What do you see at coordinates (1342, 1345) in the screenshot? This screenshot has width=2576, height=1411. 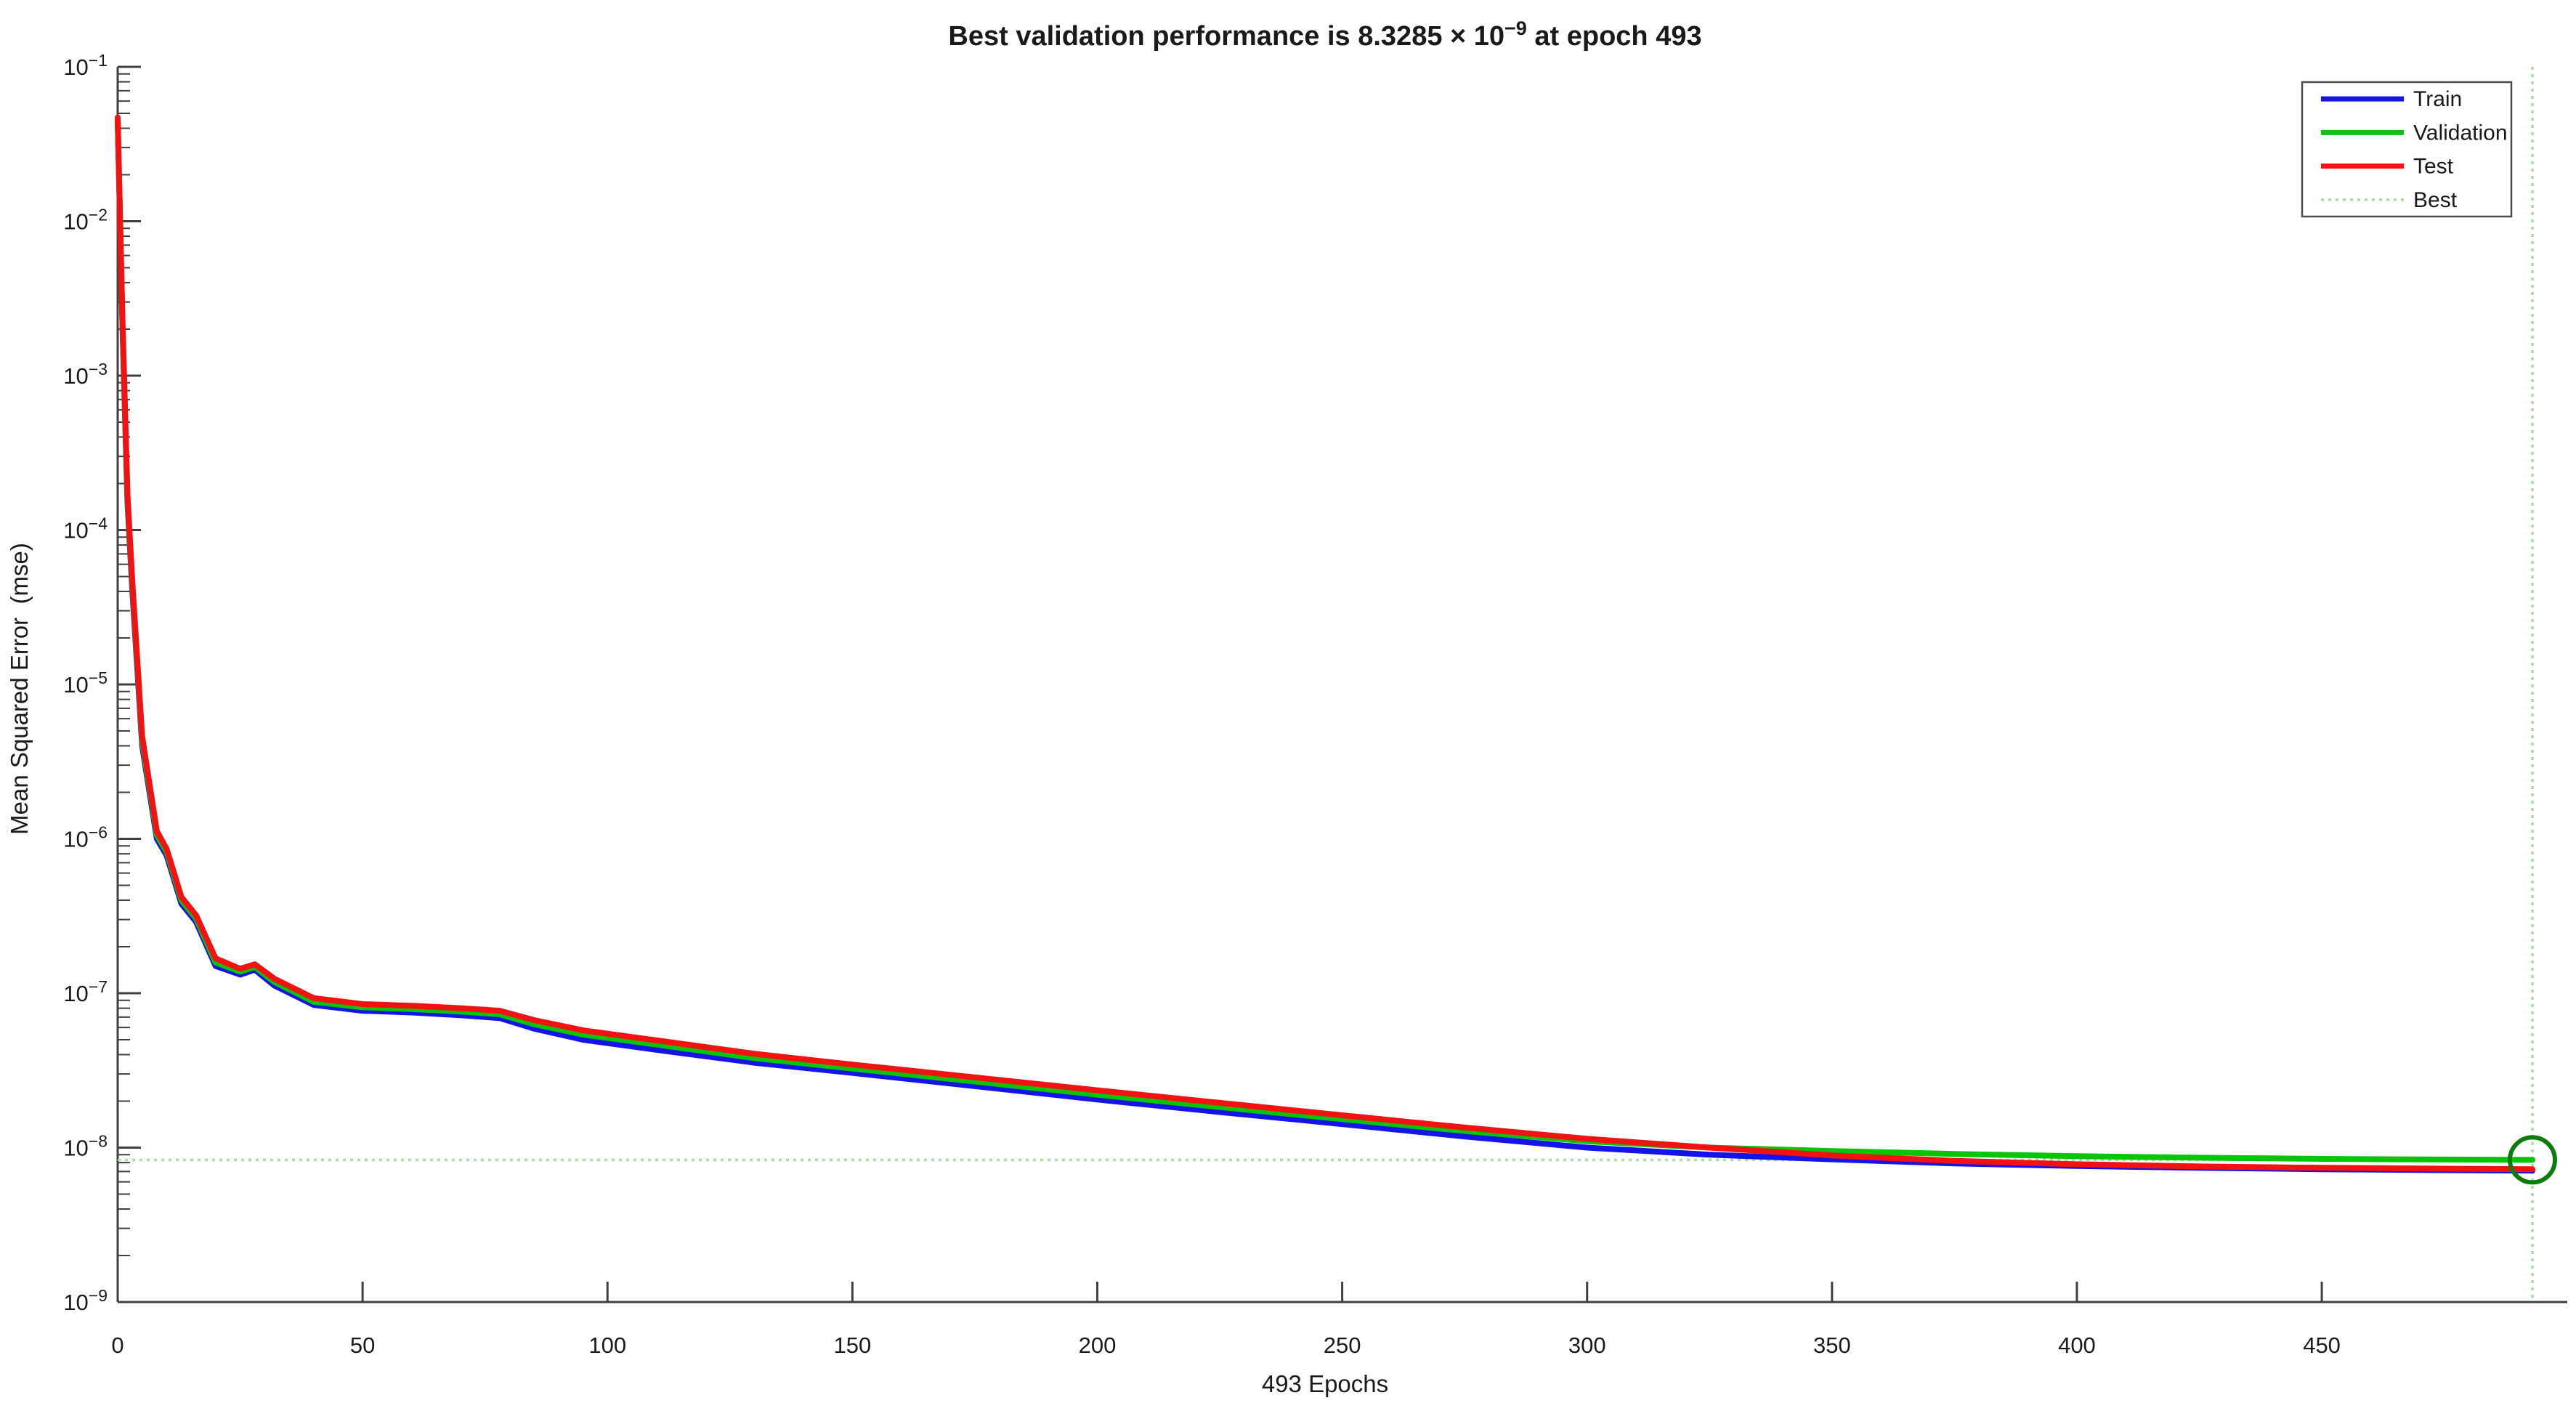 I see `x-tick-label: 250` at bounding box center [1342, 1345].